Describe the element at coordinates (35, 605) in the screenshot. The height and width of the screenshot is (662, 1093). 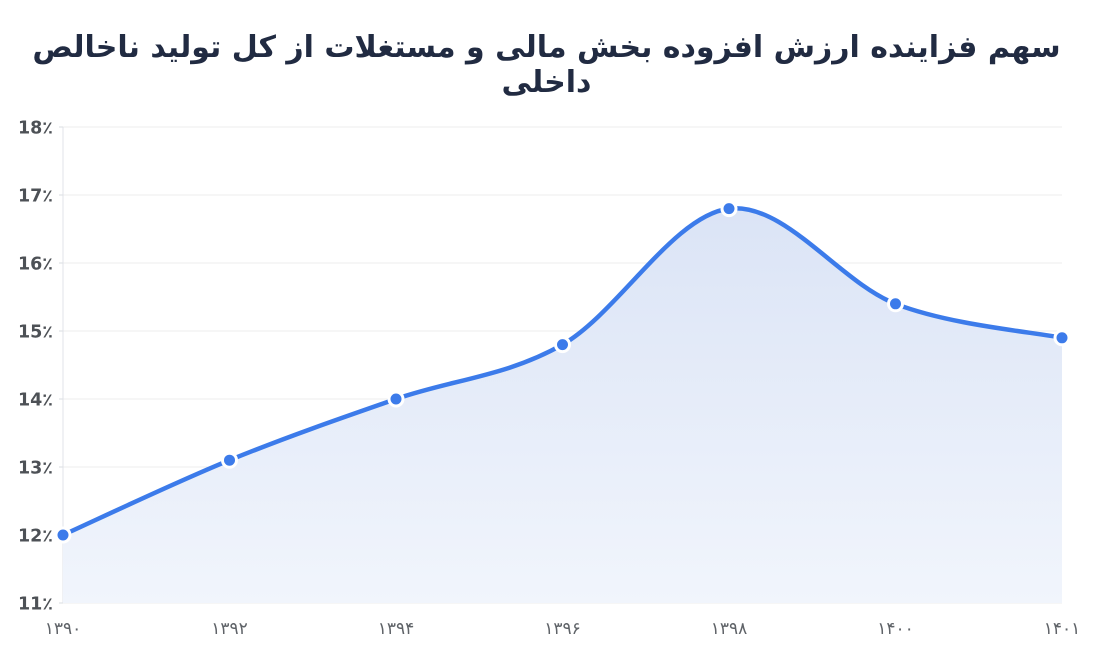
I see `y-axis-tick-label: 11٪` at that location.